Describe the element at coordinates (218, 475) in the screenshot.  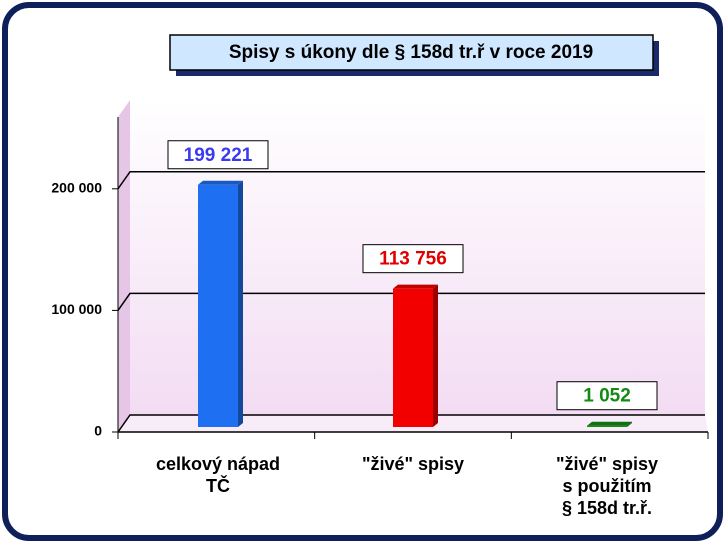
I see `x-tick-label: celkový nápad TČ` at that location.